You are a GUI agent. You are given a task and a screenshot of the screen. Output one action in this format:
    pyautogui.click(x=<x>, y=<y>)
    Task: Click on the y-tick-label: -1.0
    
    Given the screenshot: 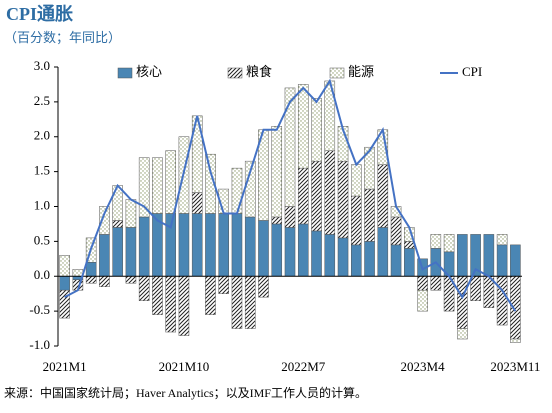 What is the action you would take?
    pyautogui.click(x=39, y=344)
    